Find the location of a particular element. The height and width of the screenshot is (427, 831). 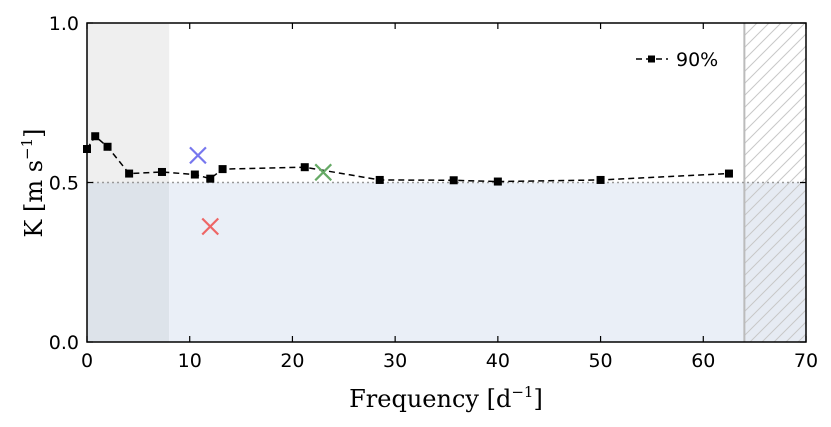

y-tick-label: 0.5 is located at coordinates (64, 184).